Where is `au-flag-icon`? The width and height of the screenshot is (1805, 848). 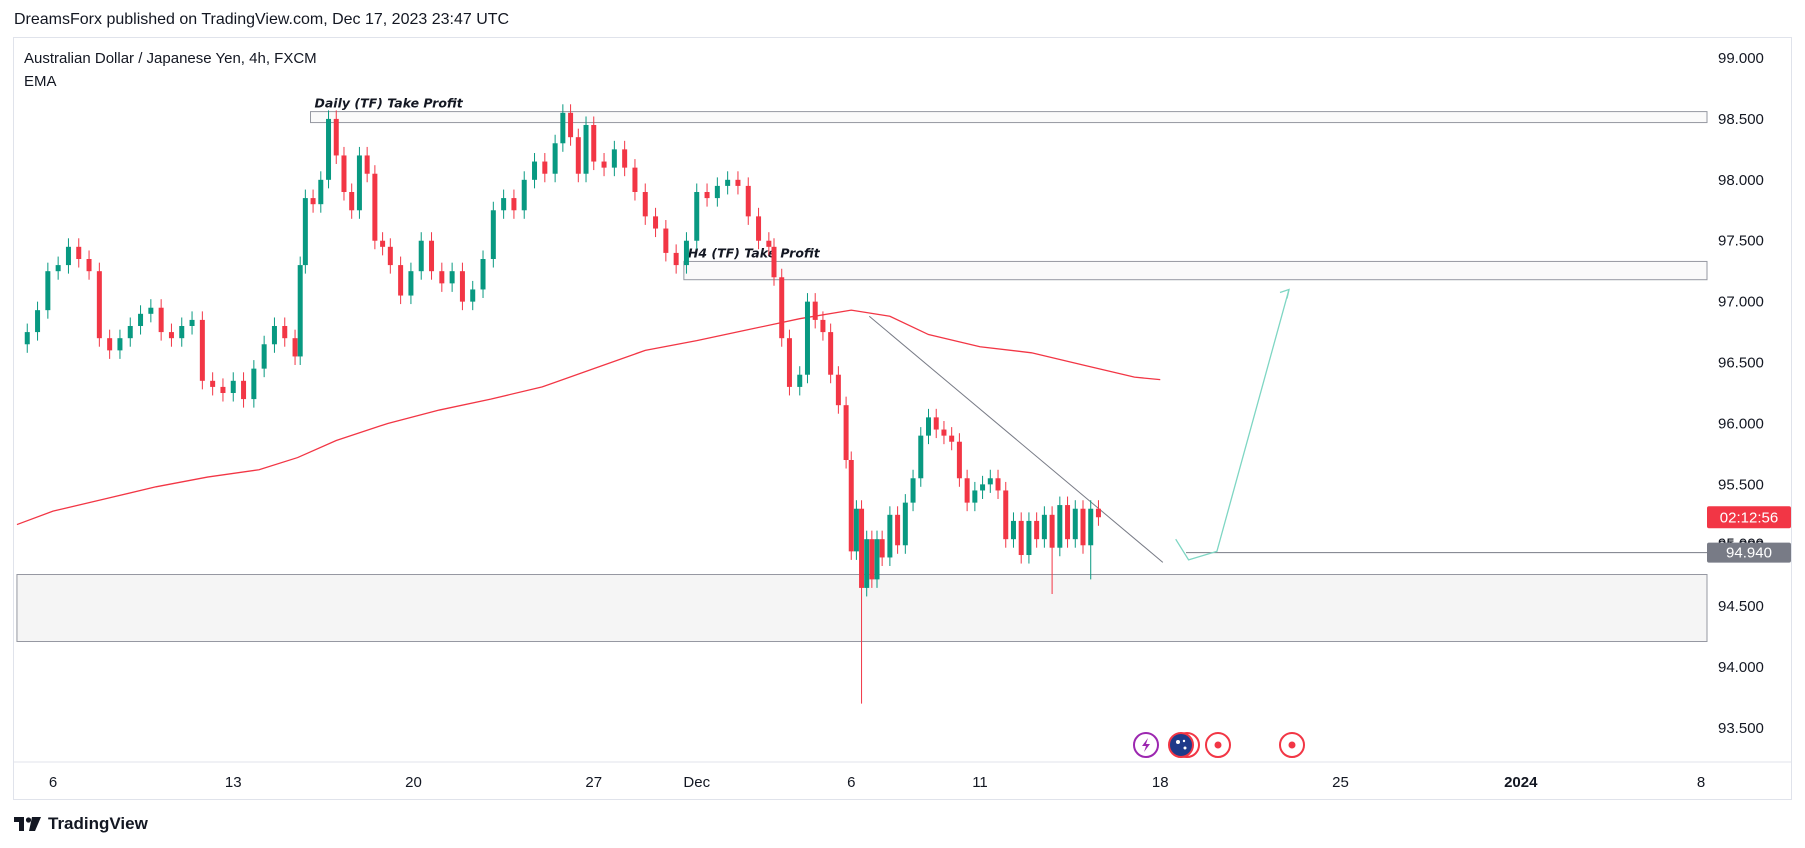 au-flag-icon is located at coordinates (1184, 745).